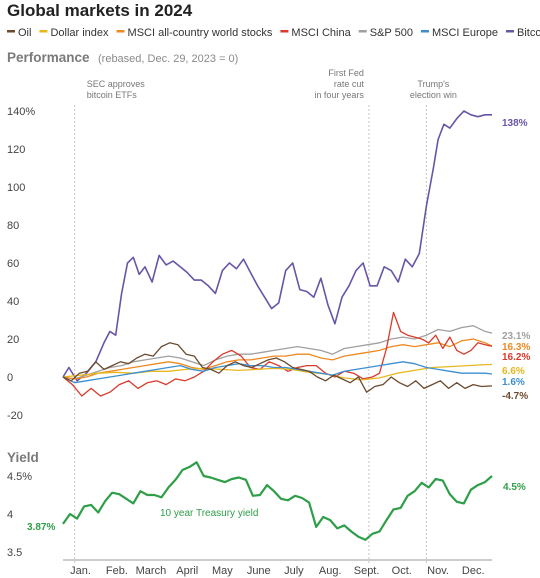 The image size is (540, 578). Describe the element at coordinates (294, 571) in the screenshot. I see `x-tick-july: July` at that location.